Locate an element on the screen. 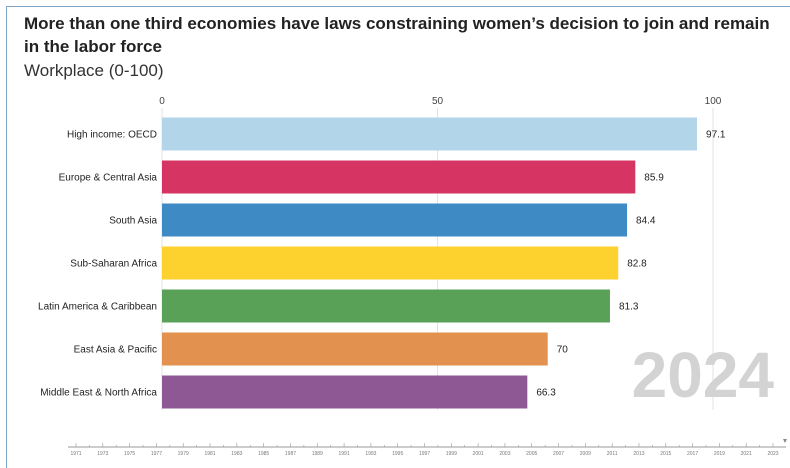 This screenshot has width=790, height=468. timeline-year-label: 2011 is located at coordinates (612, 454).